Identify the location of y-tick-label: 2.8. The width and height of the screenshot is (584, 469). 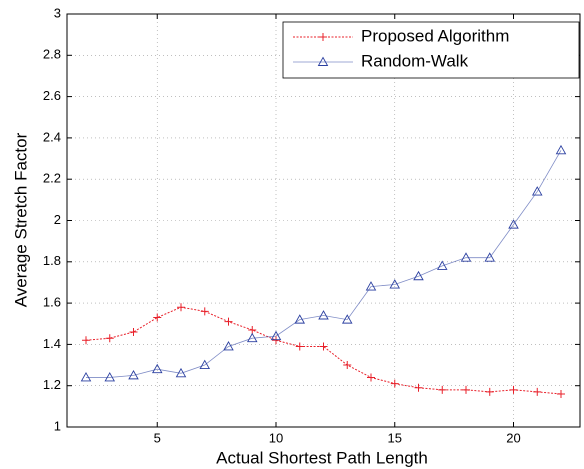
(52, 54).